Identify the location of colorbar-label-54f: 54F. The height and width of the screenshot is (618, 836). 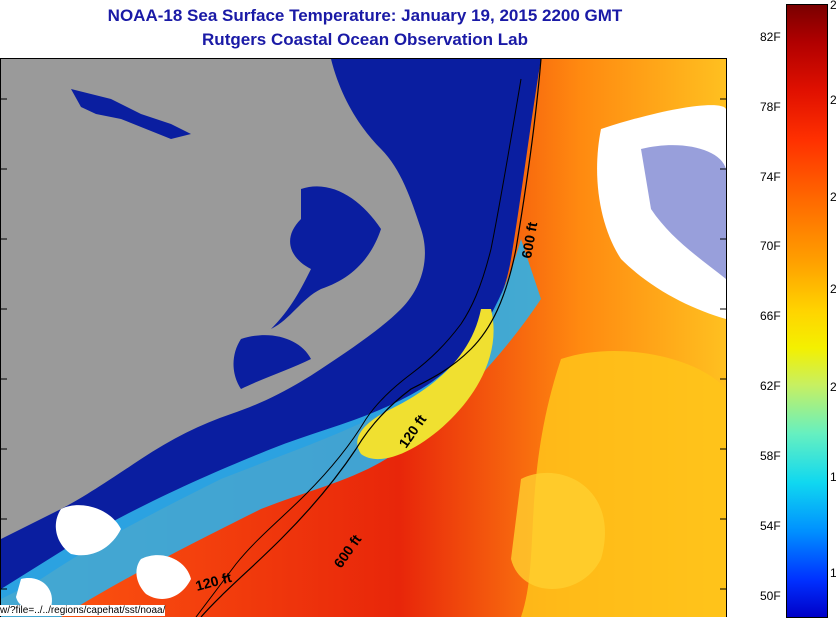
(770, 526).